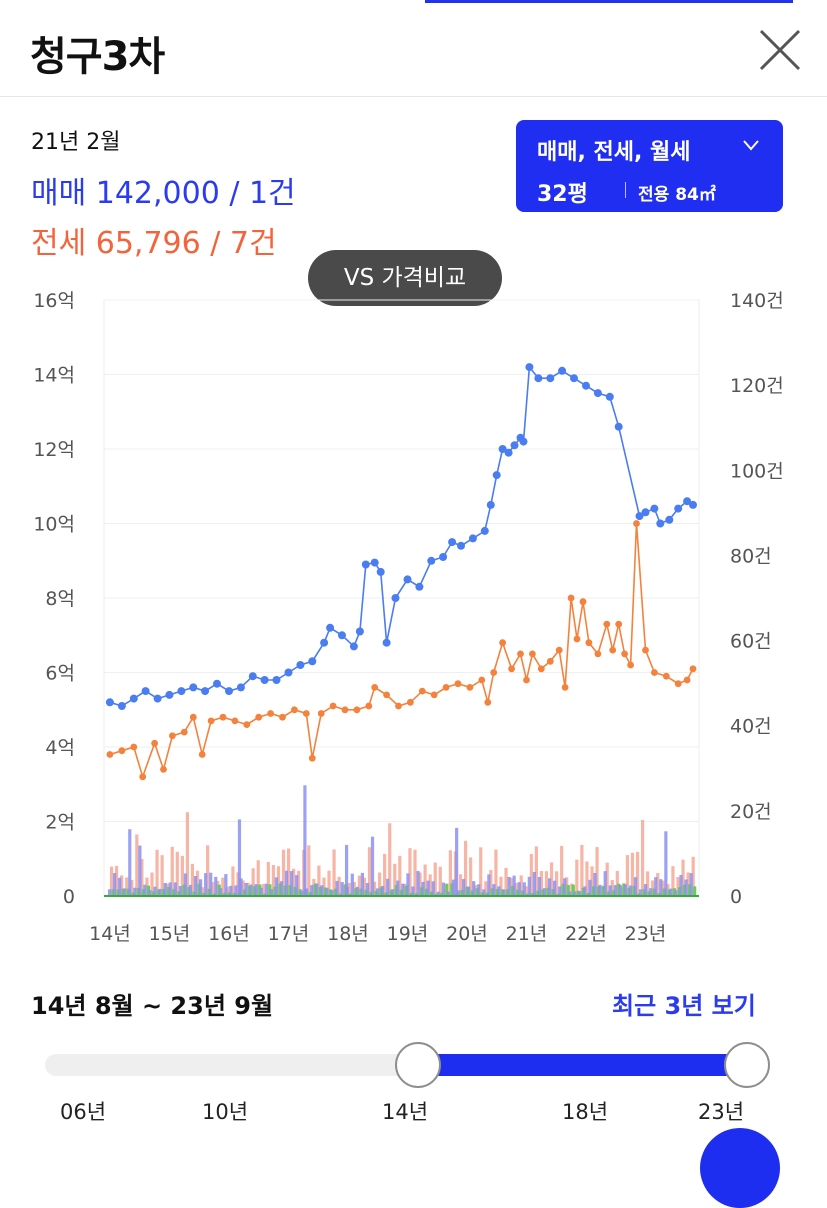 Image resolution: width=827 pixels, height=1208 pixels. What do you see at coordinates (747, 1065) in the screenshot?
I see `period-slider-end-handle` at bounding box center [747, 1065].